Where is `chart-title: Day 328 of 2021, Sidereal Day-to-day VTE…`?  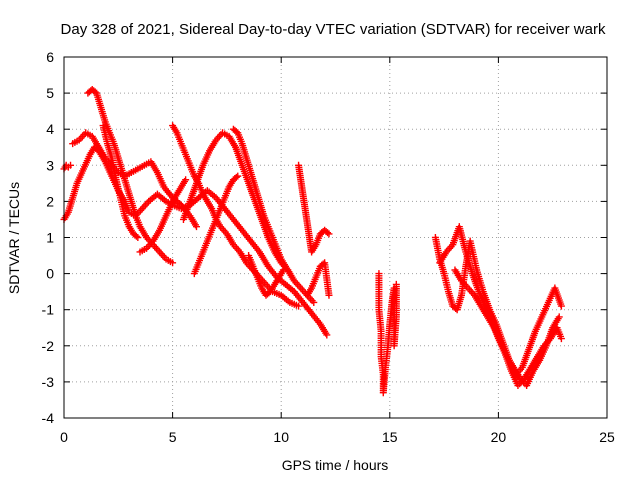 chart-title: Day 328 of 2021, Sidereal Day-to-day VTE… is located at coordinates (333, 29).